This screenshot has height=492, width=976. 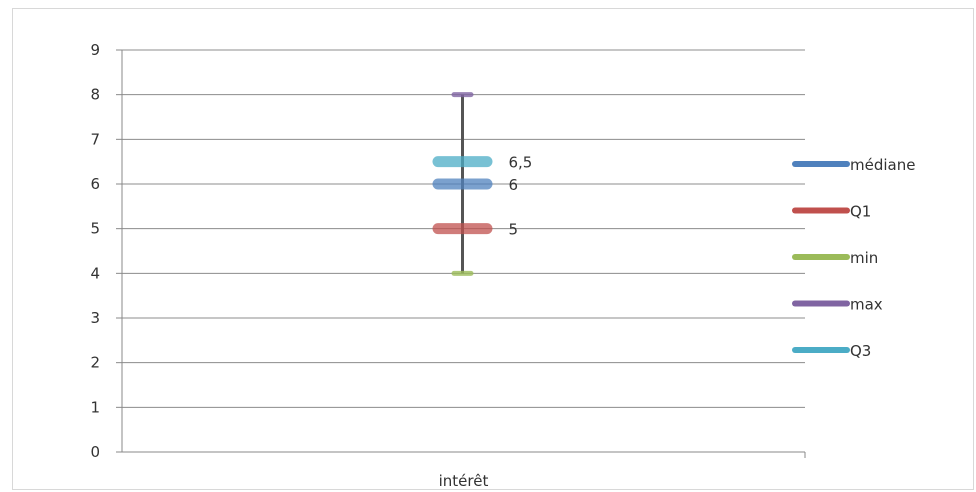 I want to click on legend: médiane Q1 min max Q3, so click(x=853, y=258).